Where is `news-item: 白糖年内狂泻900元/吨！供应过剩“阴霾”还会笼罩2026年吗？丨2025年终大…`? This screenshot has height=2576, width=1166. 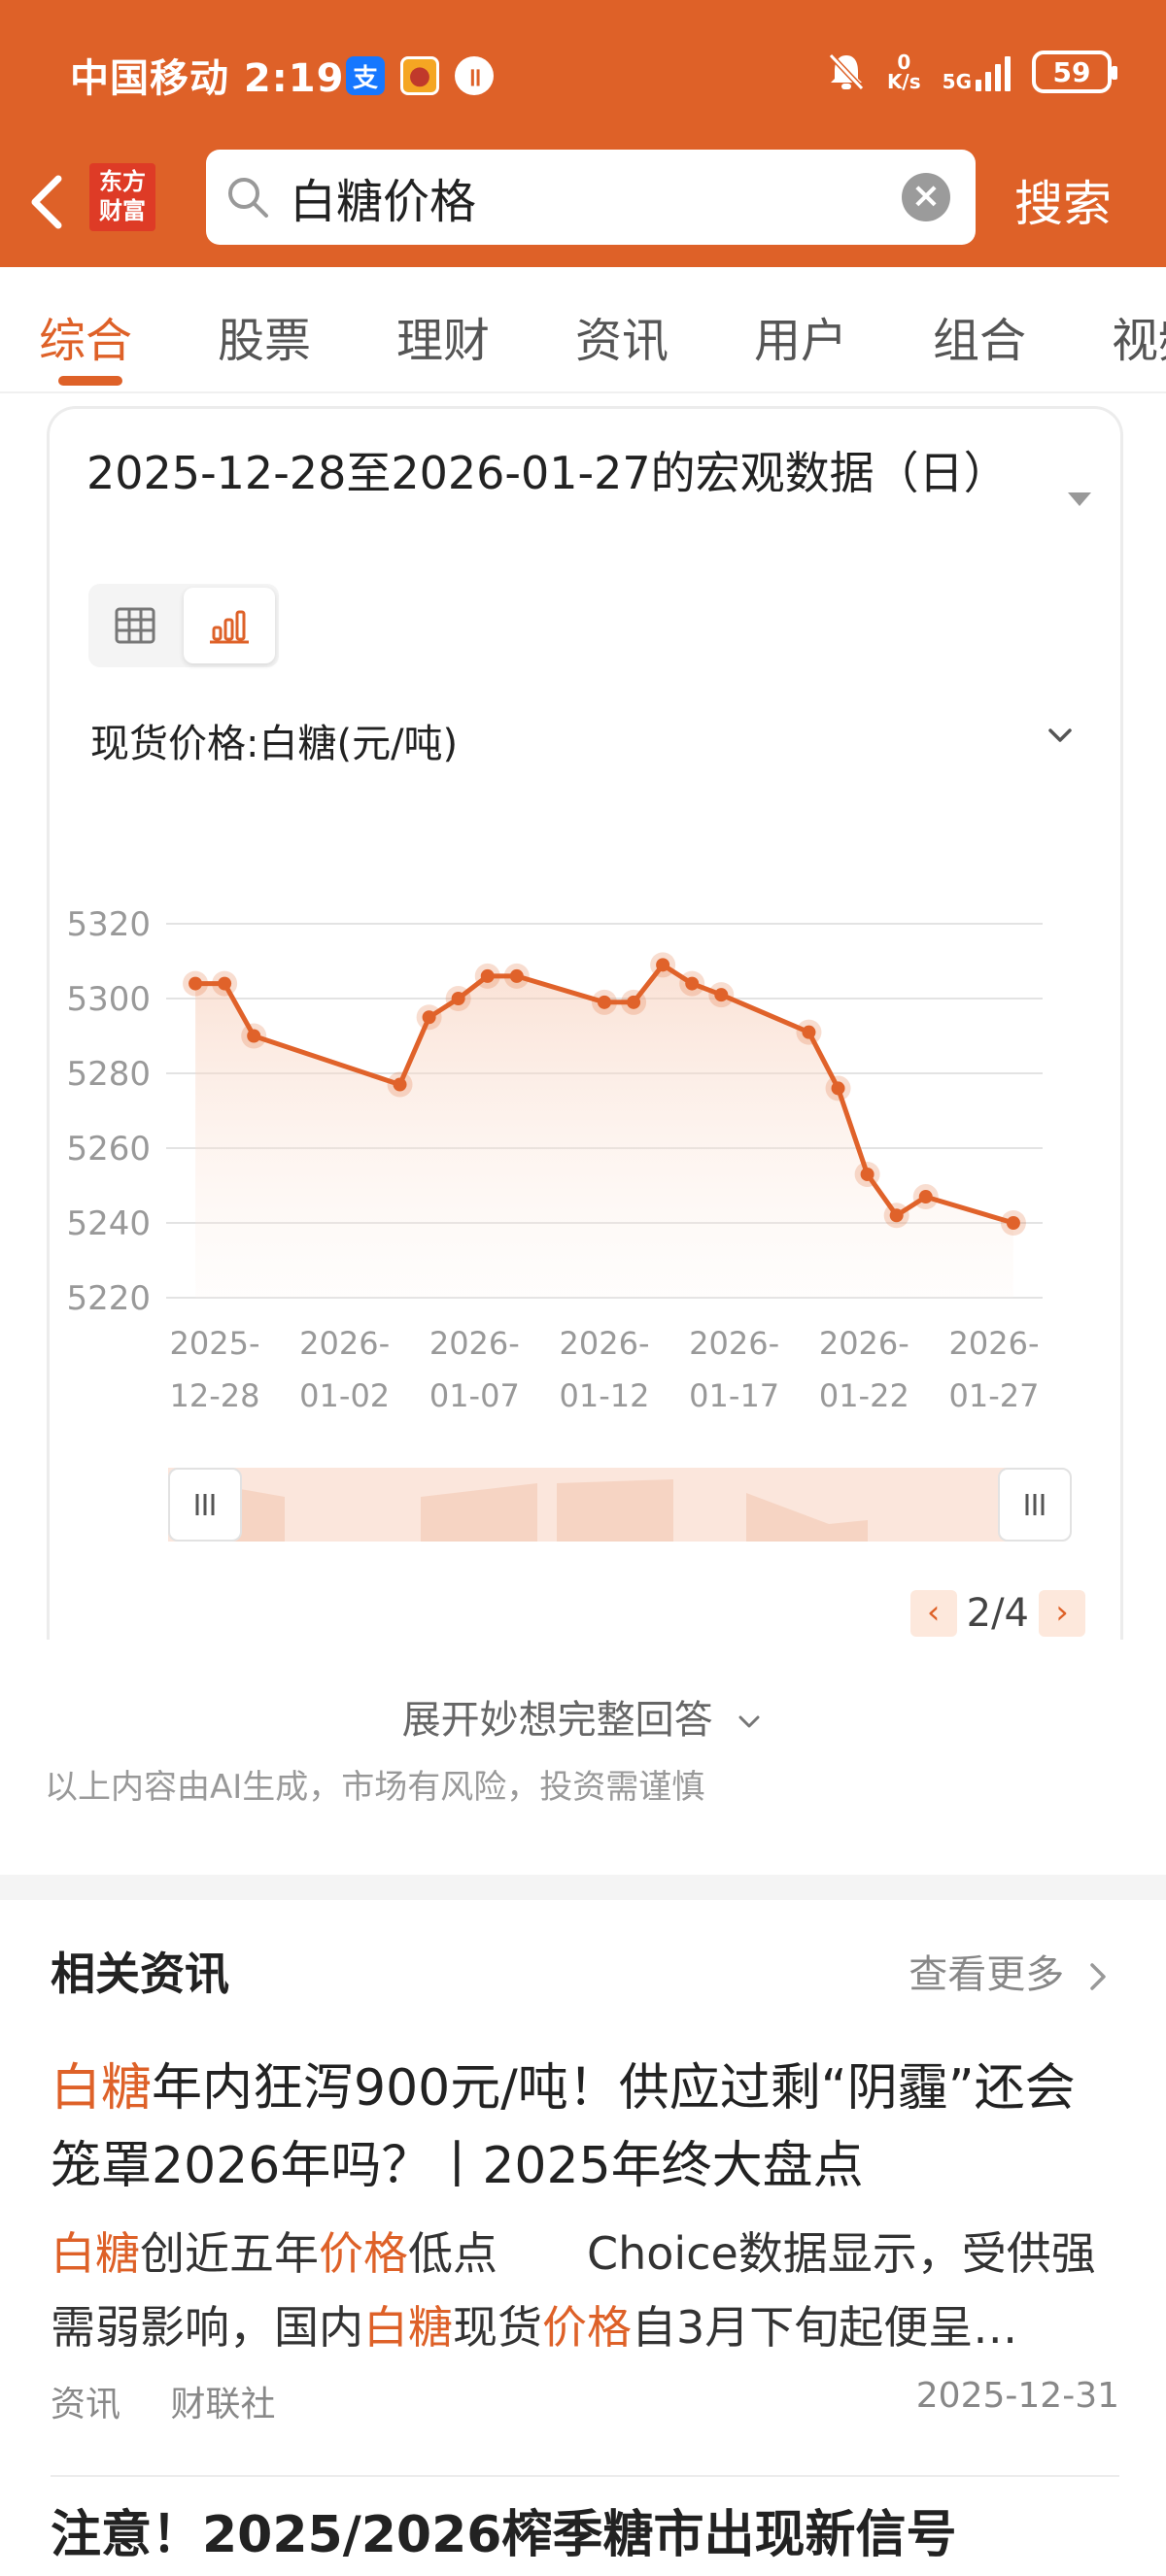
news-item: 白糖年内狂泻900元/吨！供应过剩“阴霾”还会笼罩2026年吗？丨2025年终大… is located at coordinates (585, 2237).